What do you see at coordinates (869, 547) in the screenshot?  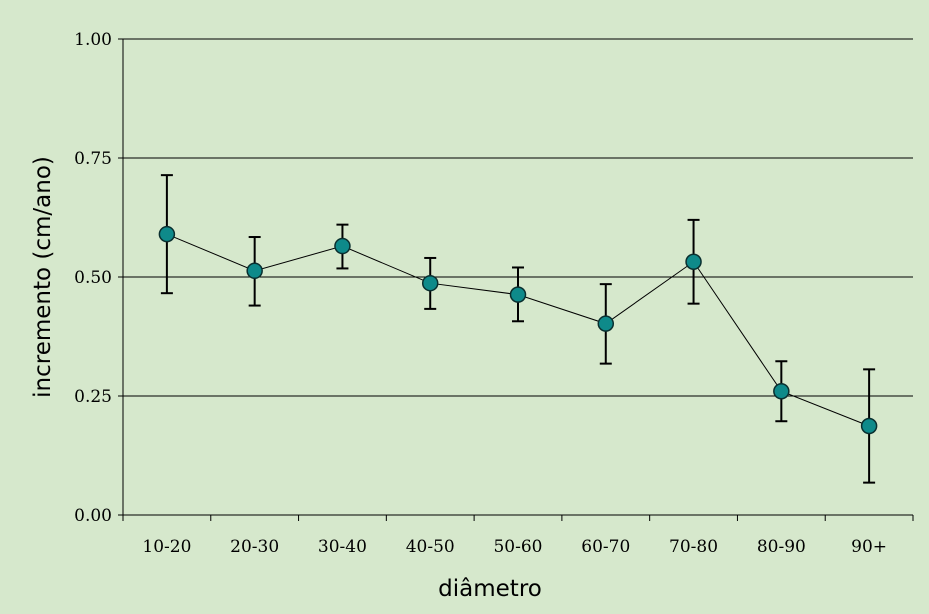 I see `x-tick-label: 90+` at bounding box center [869, 547].